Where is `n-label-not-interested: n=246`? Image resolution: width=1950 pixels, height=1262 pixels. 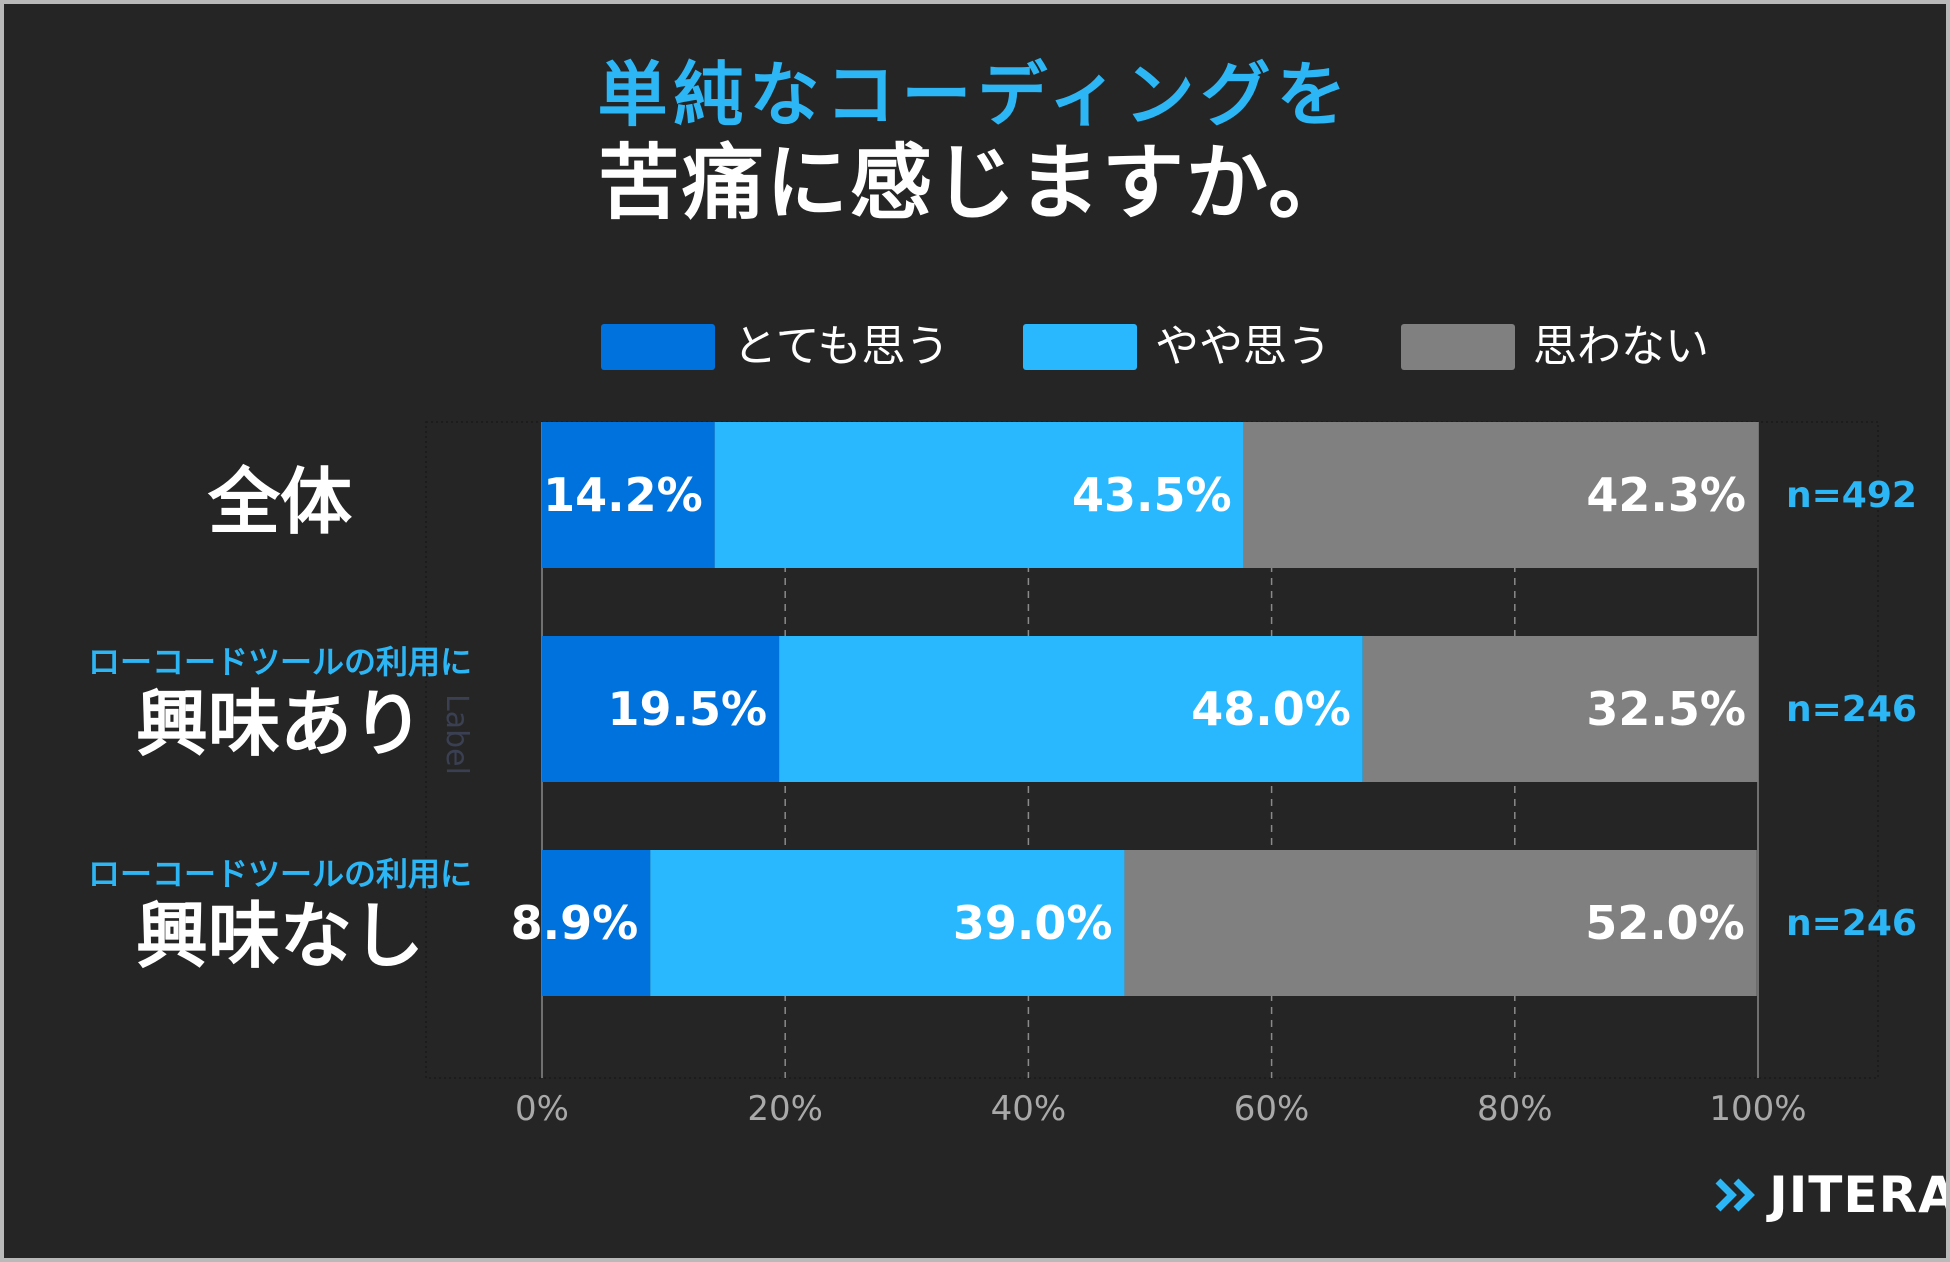
n-label-not-interested: n=246 is located at coordinates (1851, 923).